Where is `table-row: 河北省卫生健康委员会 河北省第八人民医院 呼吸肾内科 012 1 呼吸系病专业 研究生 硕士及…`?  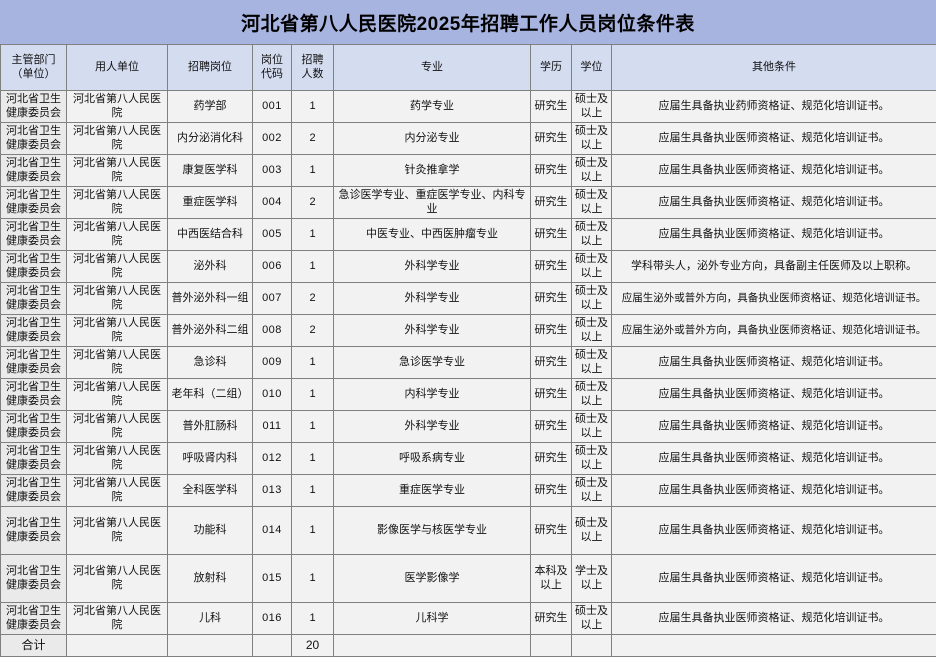
table-row: 河北省卫生健康委员会 河北省第八人民医院 呼吸肾内科 012 1 呼吸系病专业 研究生 硕士及… is located at coordinates (468, 458).